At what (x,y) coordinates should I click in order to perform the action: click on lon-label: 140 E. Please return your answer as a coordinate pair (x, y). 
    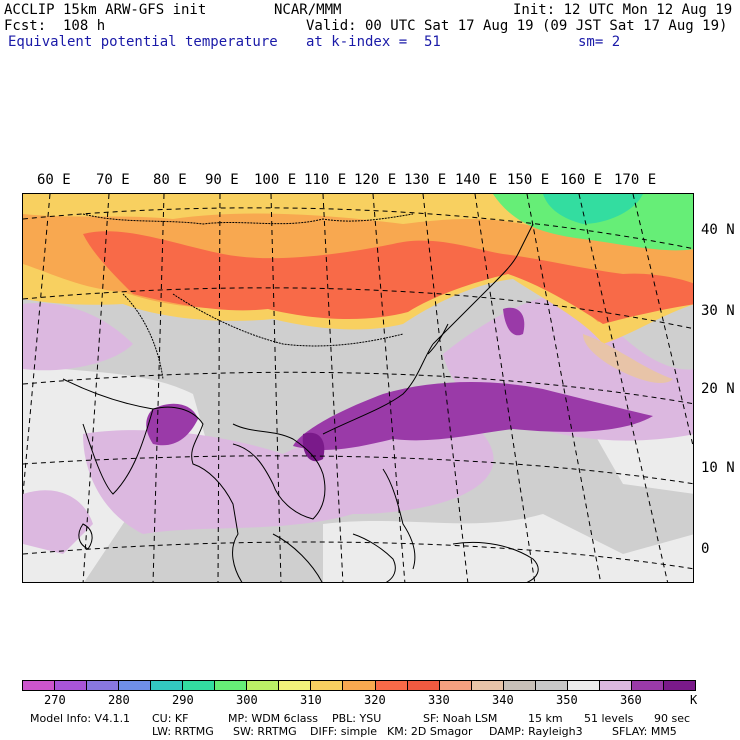
    Looking at the image, I should click on (476, 180).